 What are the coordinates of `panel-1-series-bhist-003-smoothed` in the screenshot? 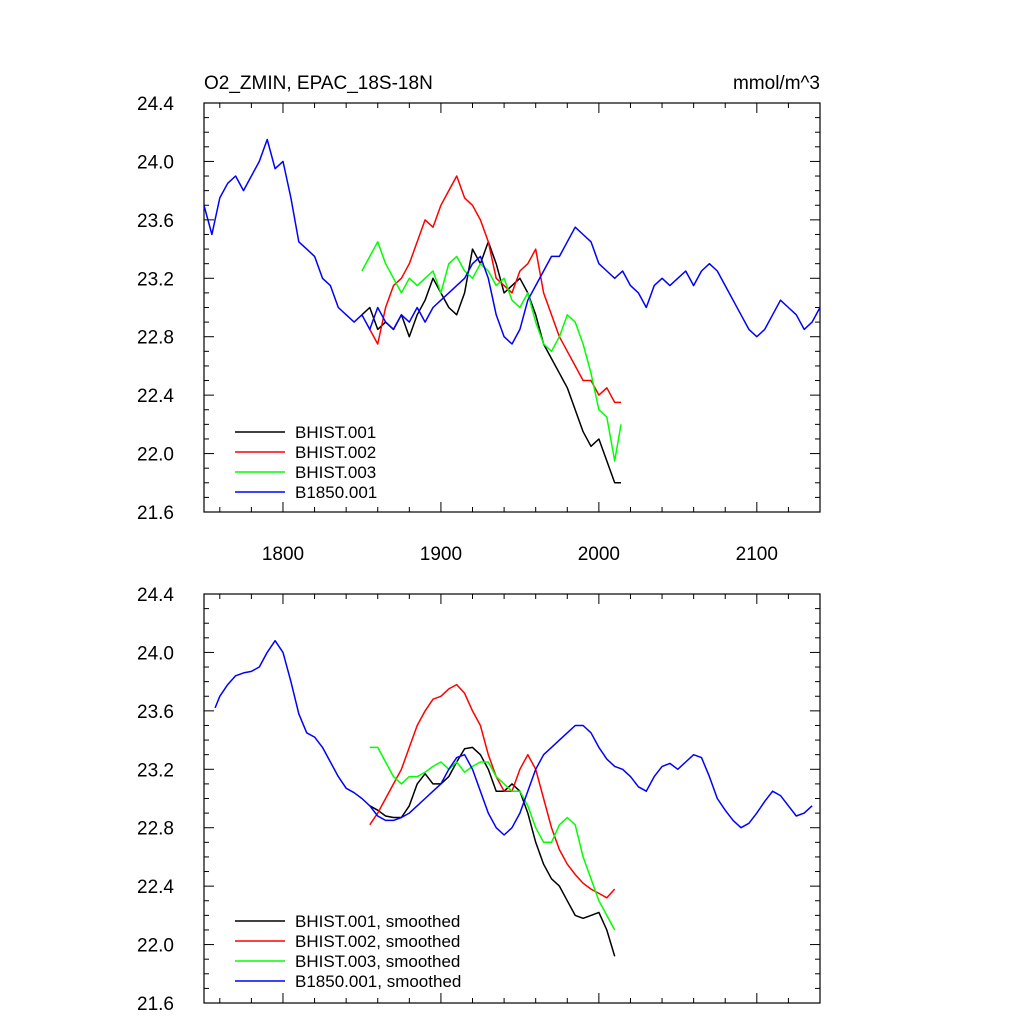 It's located at (492, 838).